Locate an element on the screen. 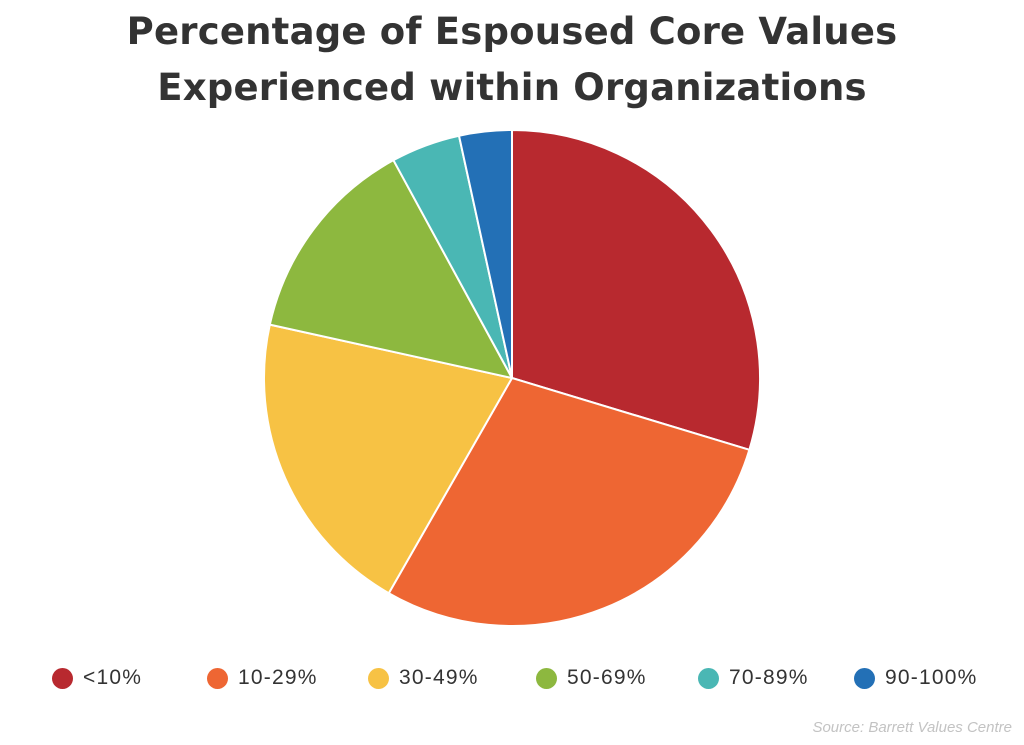 The height and width of the screenshot is (745, 1024). legend-item-4: 50-69% is located at coordinates (591, 678).